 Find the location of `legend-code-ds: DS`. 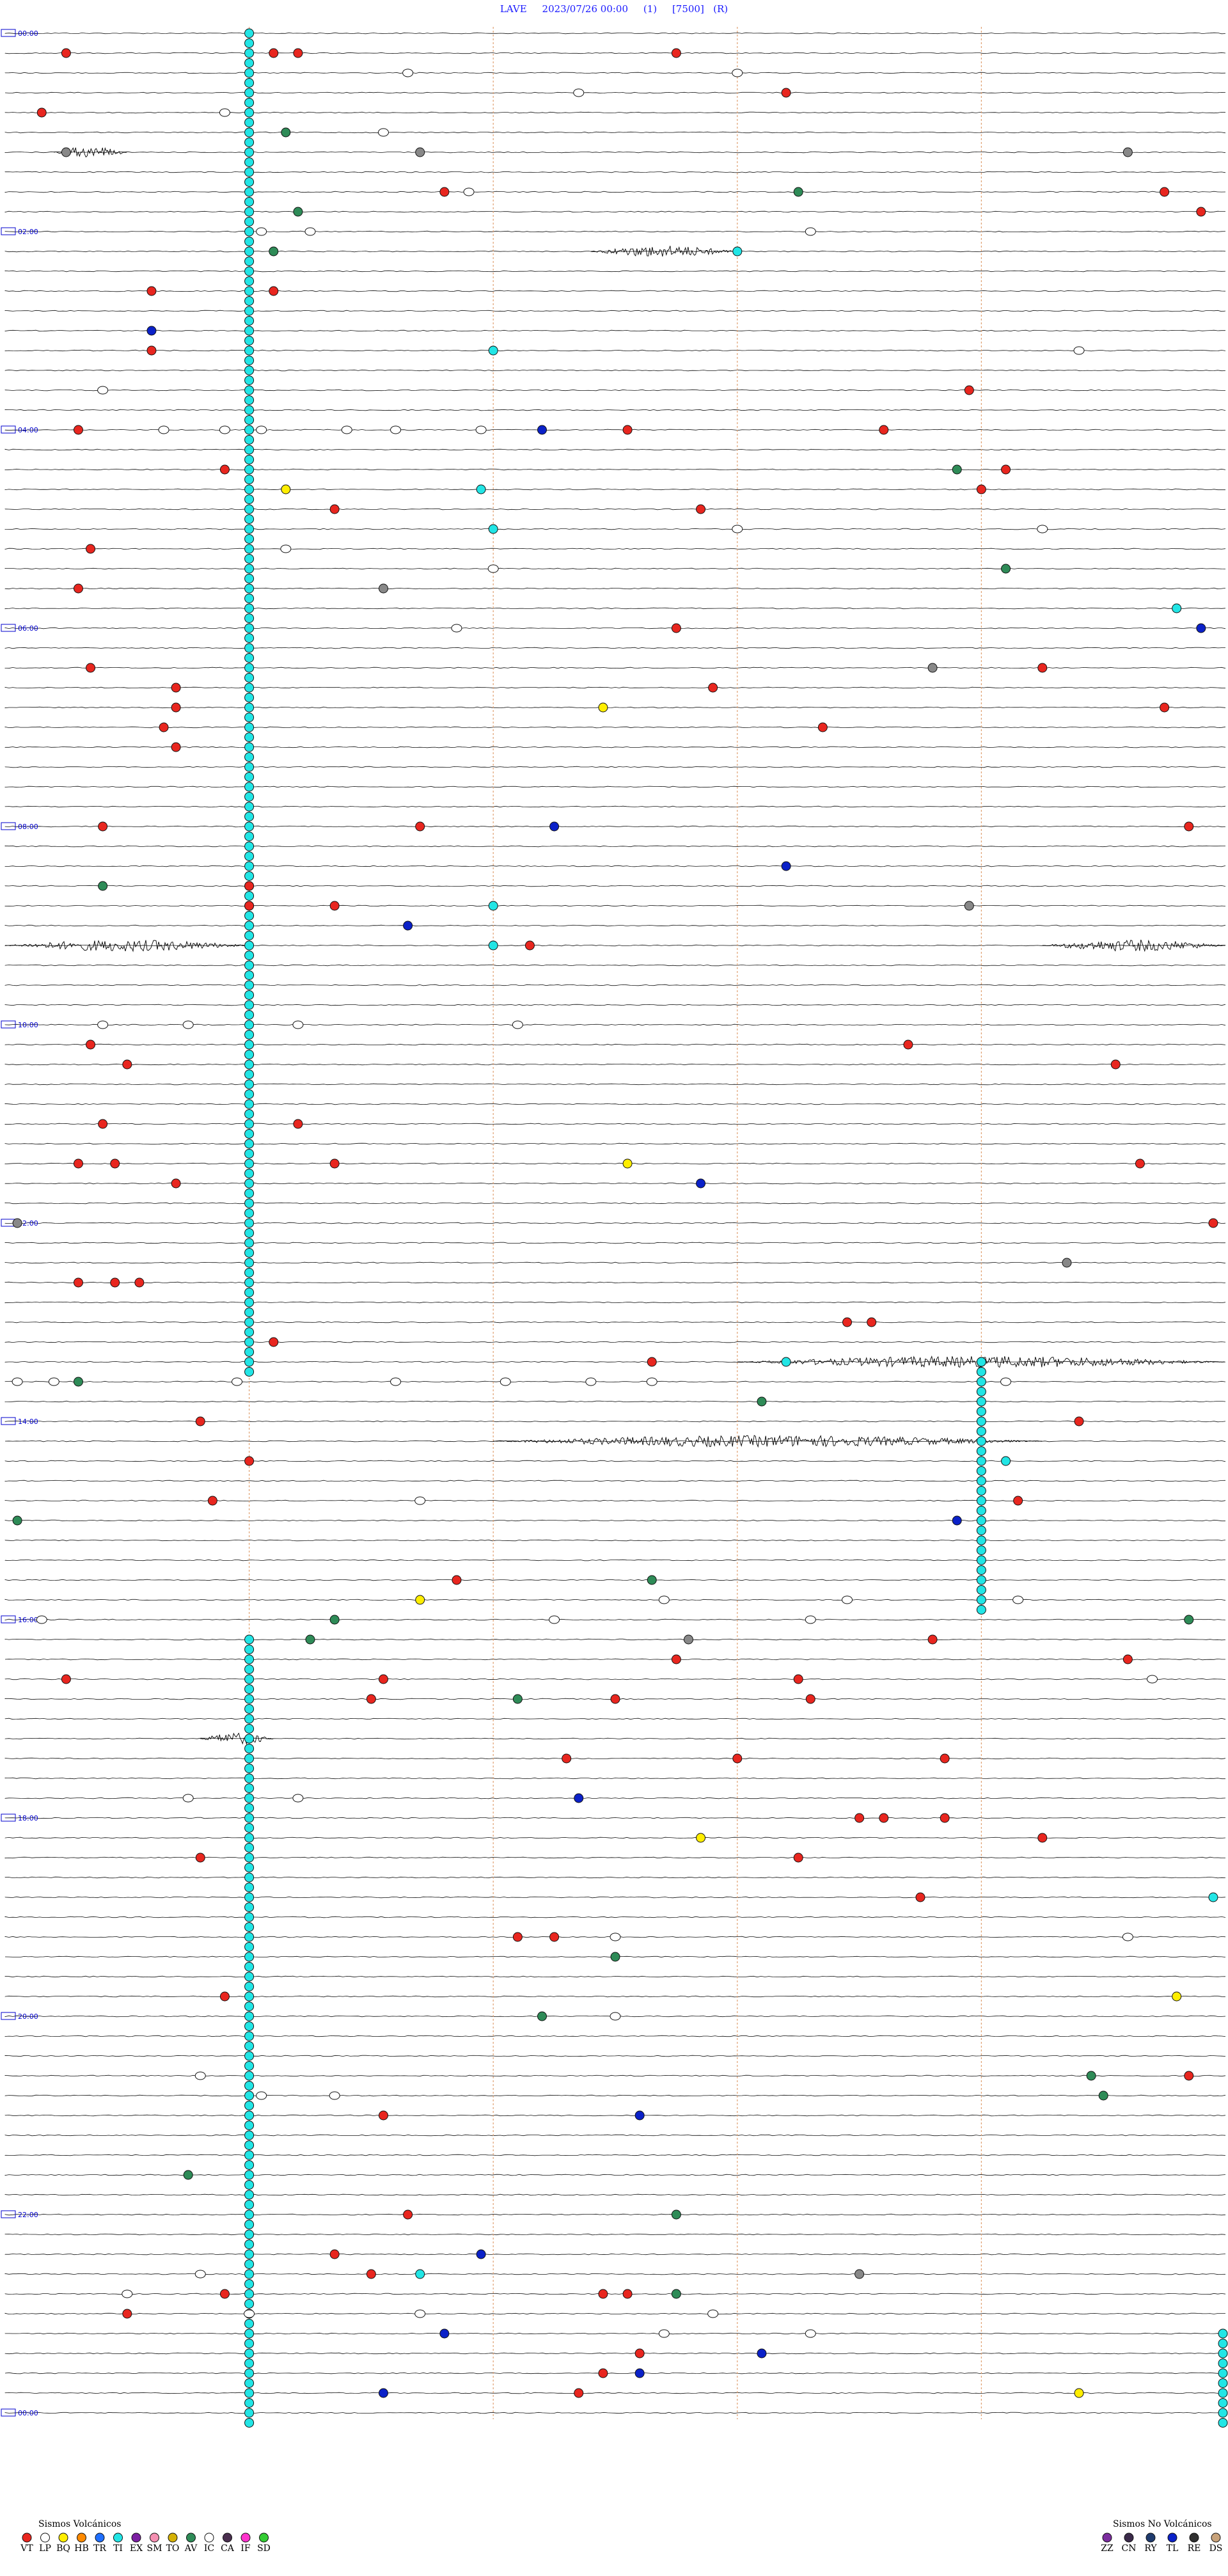

legend-code-ds: DS is located at coordinates (1216, 2548).